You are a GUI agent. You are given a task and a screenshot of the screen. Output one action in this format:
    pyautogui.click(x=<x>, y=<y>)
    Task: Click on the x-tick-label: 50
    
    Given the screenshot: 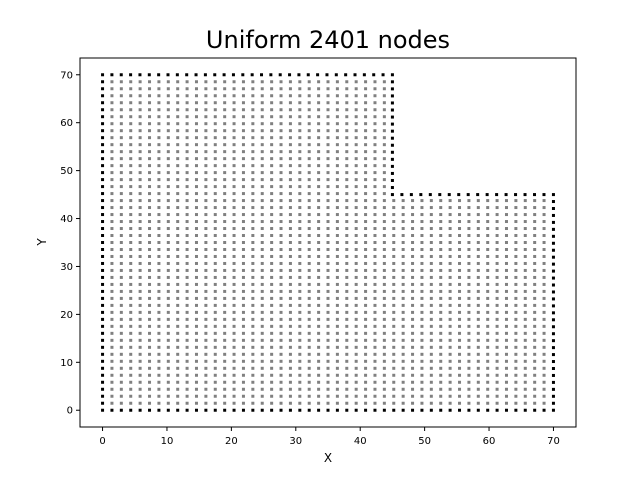 What is the action you would take?
    pyautogui.click(x=424, y=441)
    